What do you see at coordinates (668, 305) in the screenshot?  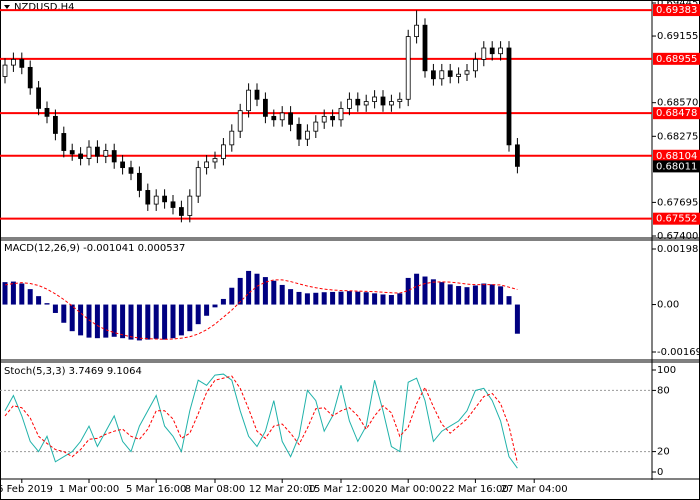 I see `y-tick-label: 0.00` at bounding box center [668, 305].